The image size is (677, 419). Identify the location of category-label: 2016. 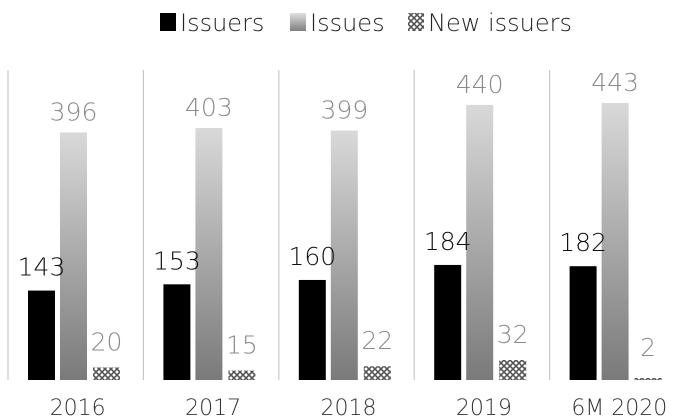
(78, 407).